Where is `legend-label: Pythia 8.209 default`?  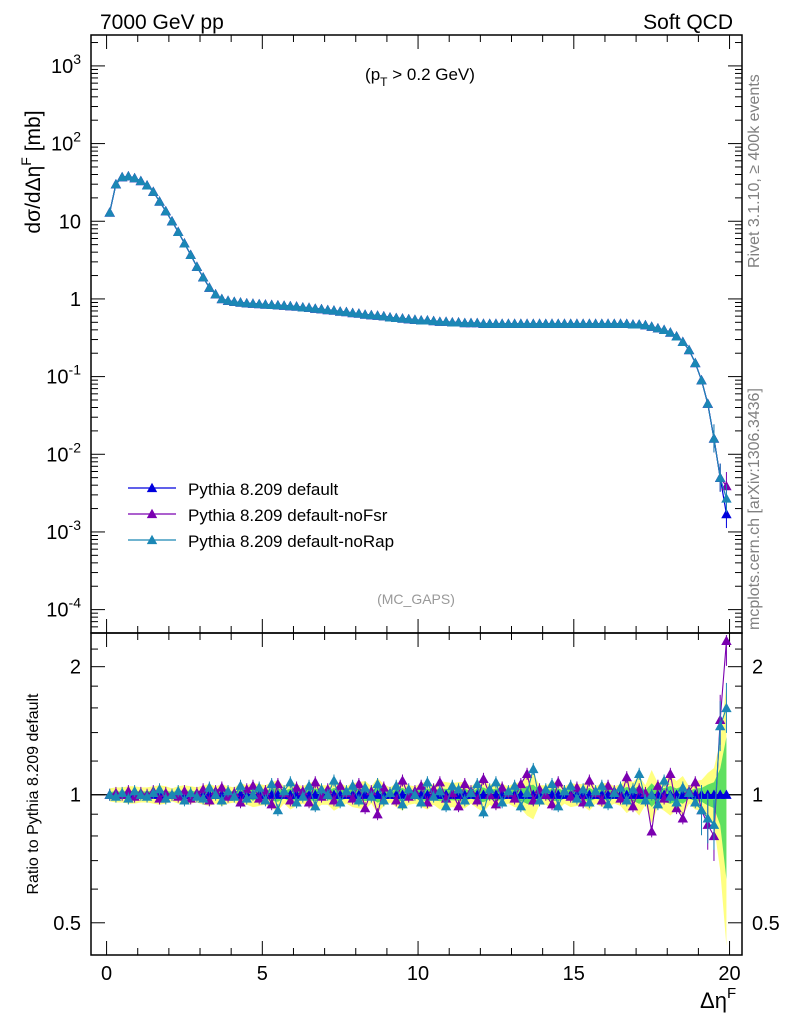 legend-label: Pythia 8.209 default is located at coordinates (263, 489).